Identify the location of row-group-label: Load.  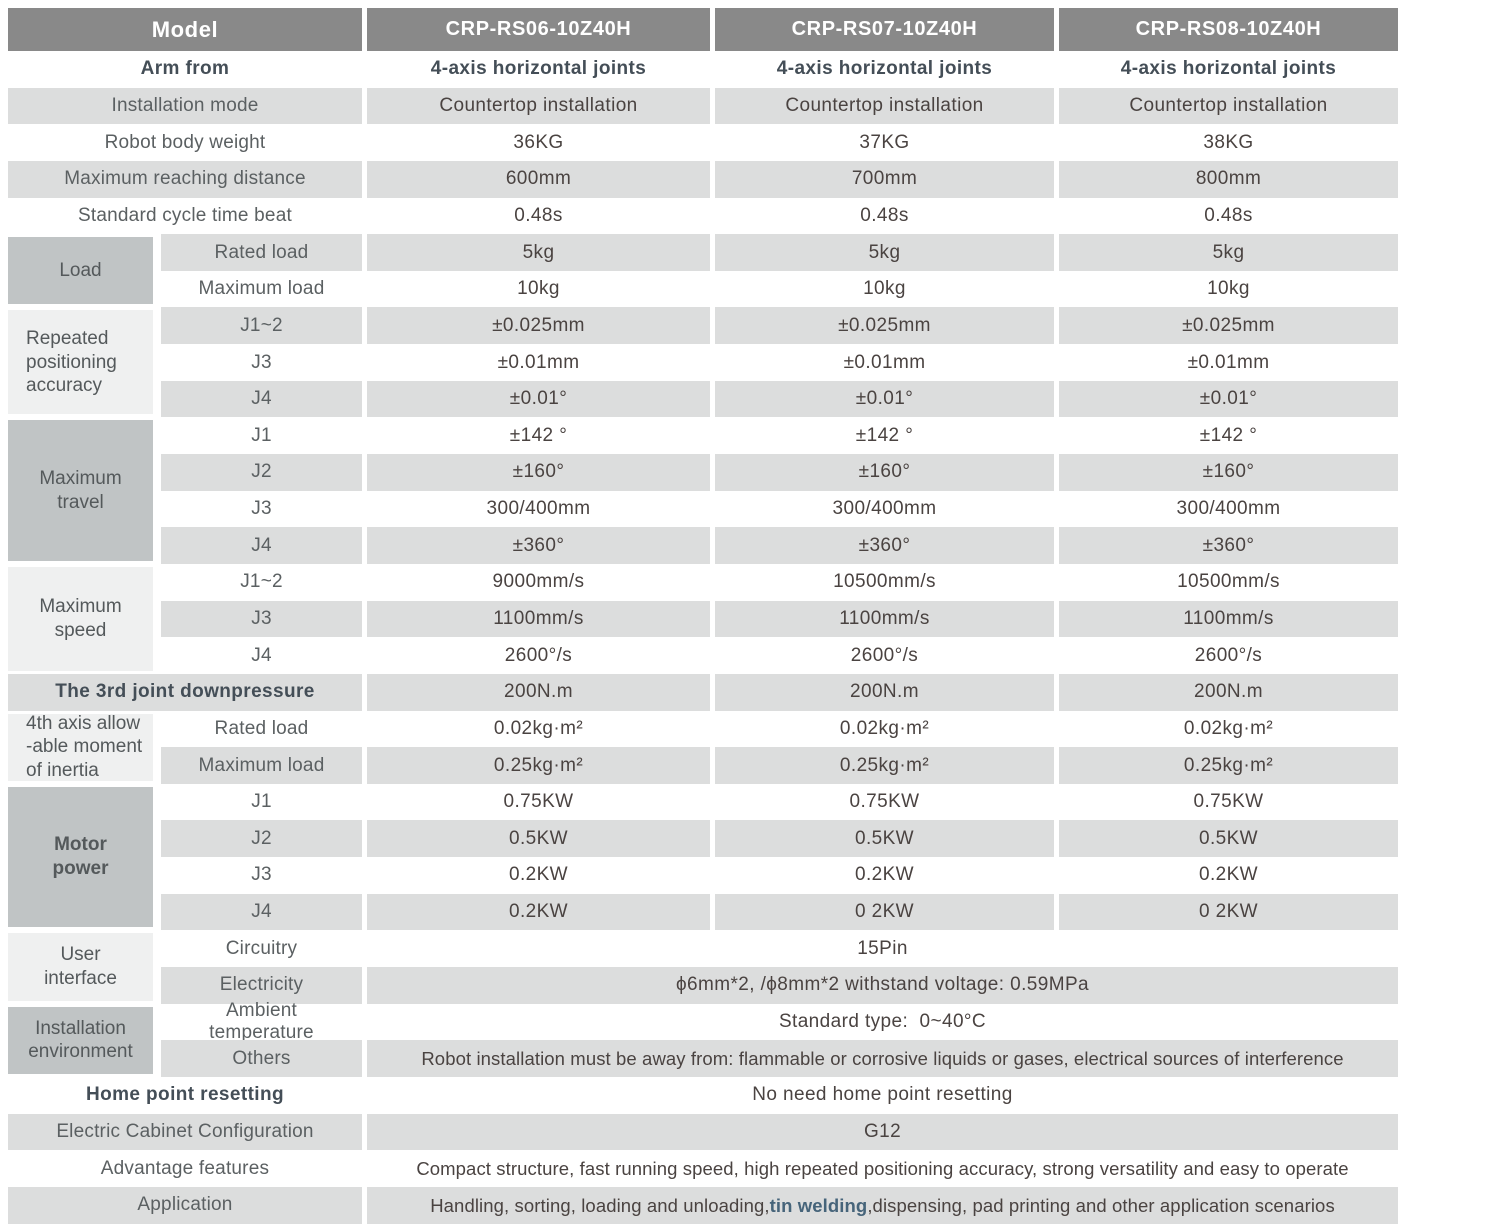
(82, 271).